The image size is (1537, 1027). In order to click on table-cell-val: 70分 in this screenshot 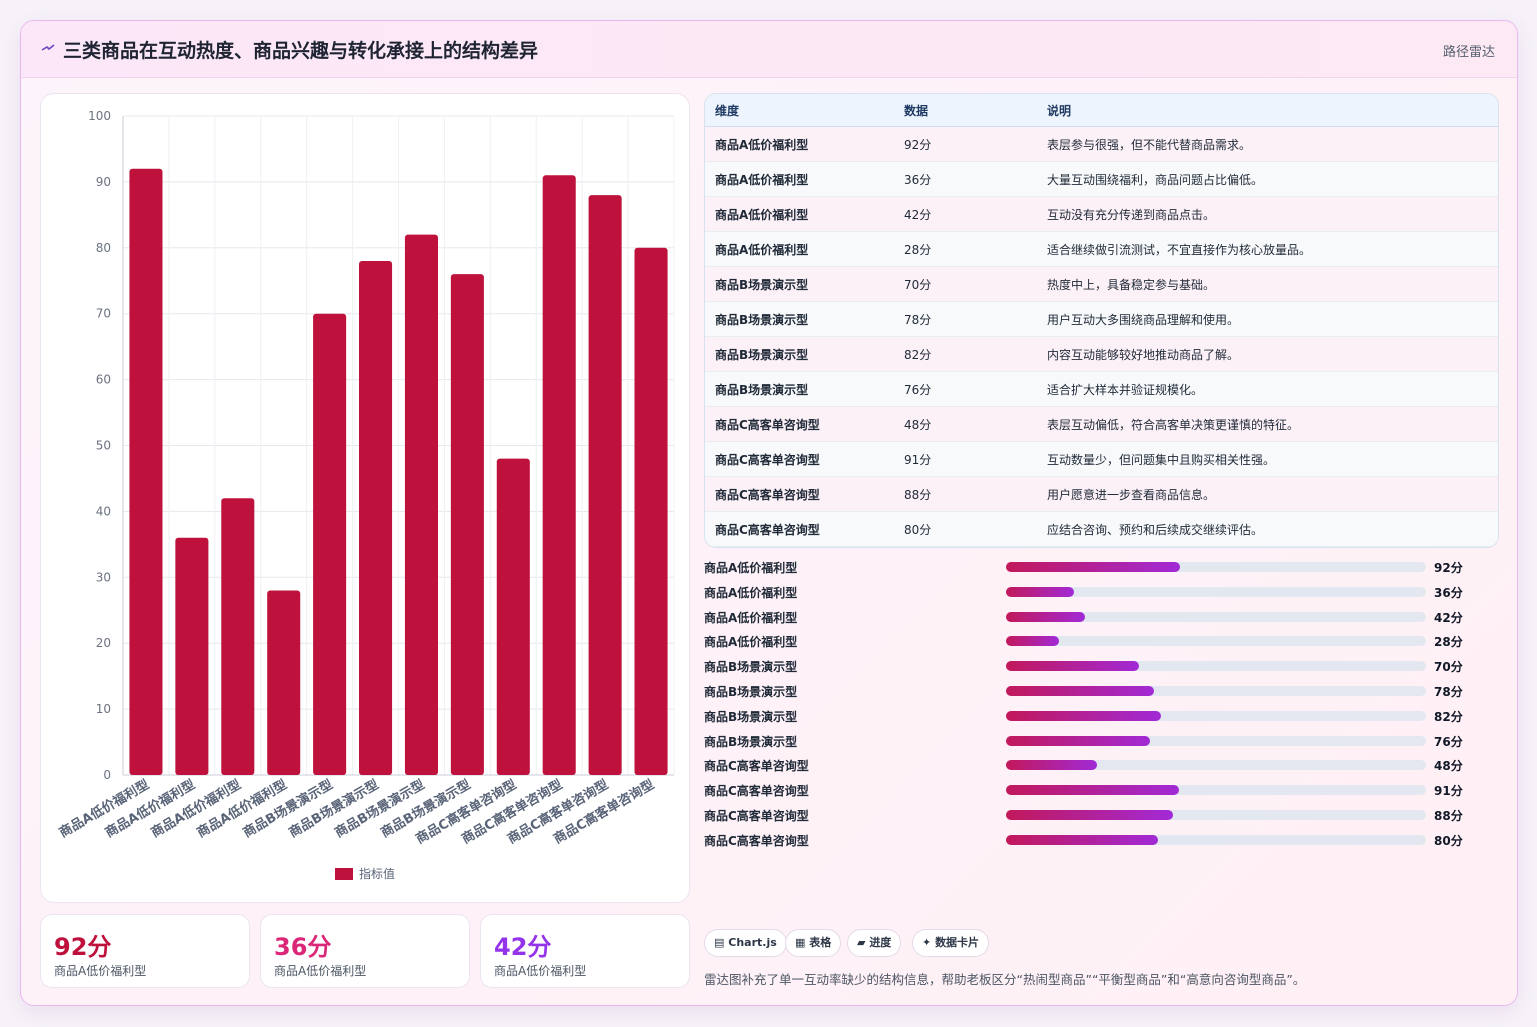, I will do `click(965, 284)`.